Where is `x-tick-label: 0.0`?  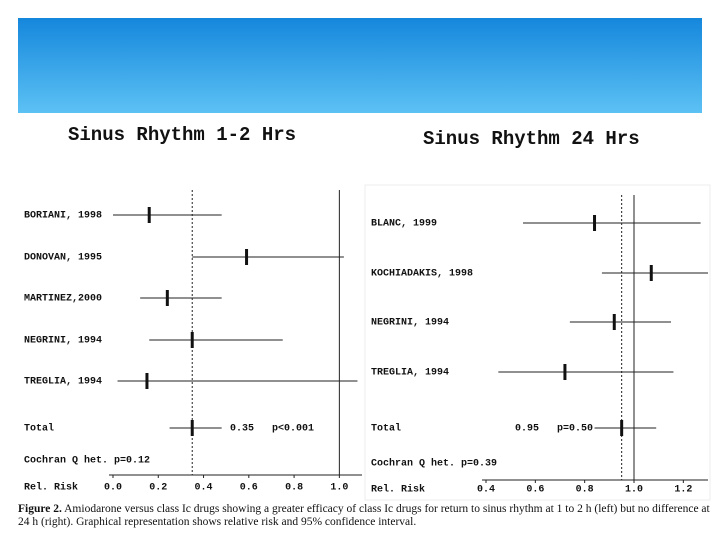 x-tick-label: 0.0 is located at coordinates (113, 488).